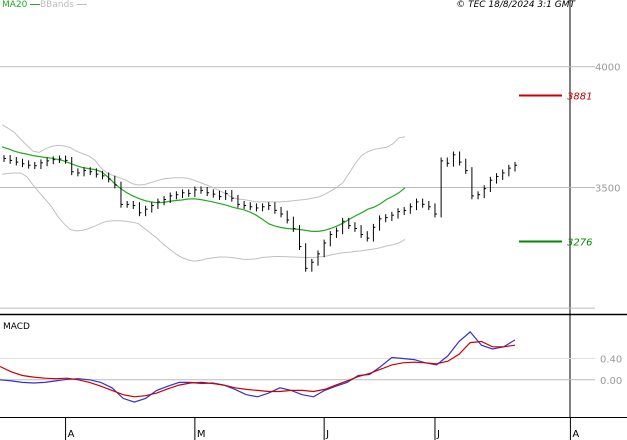 Image resolution: width=627 pixels, height=440 pixels. I want to click on price-tick-label: 4000, so click(607, 68).